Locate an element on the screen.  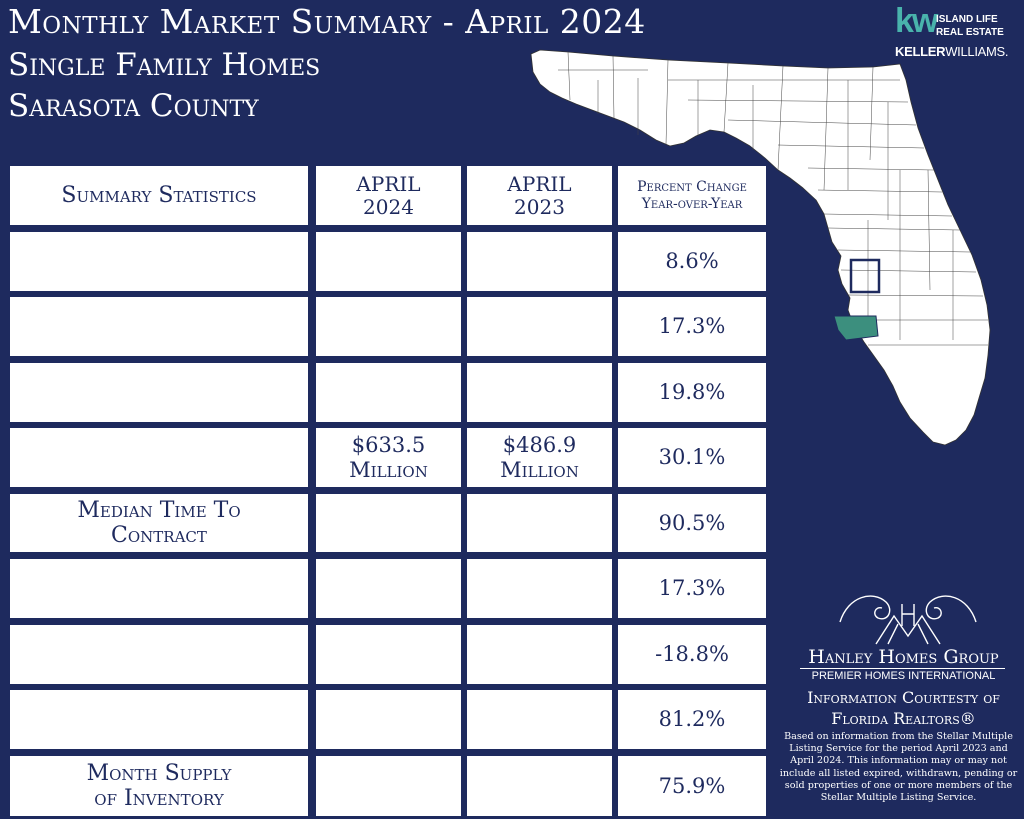
percent-change: 75.9% is located at coordinates (692, 786).